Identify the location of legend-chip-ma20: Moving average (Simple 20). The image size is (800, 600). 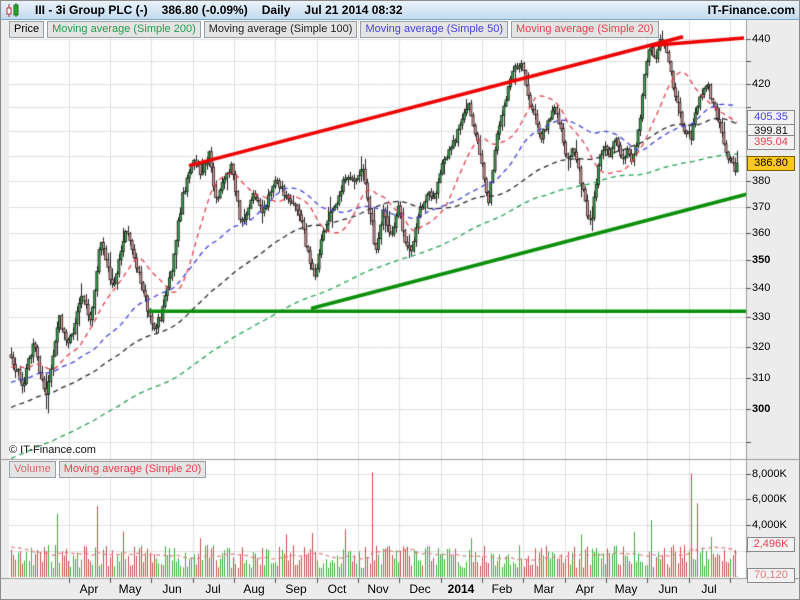
(585, 29).